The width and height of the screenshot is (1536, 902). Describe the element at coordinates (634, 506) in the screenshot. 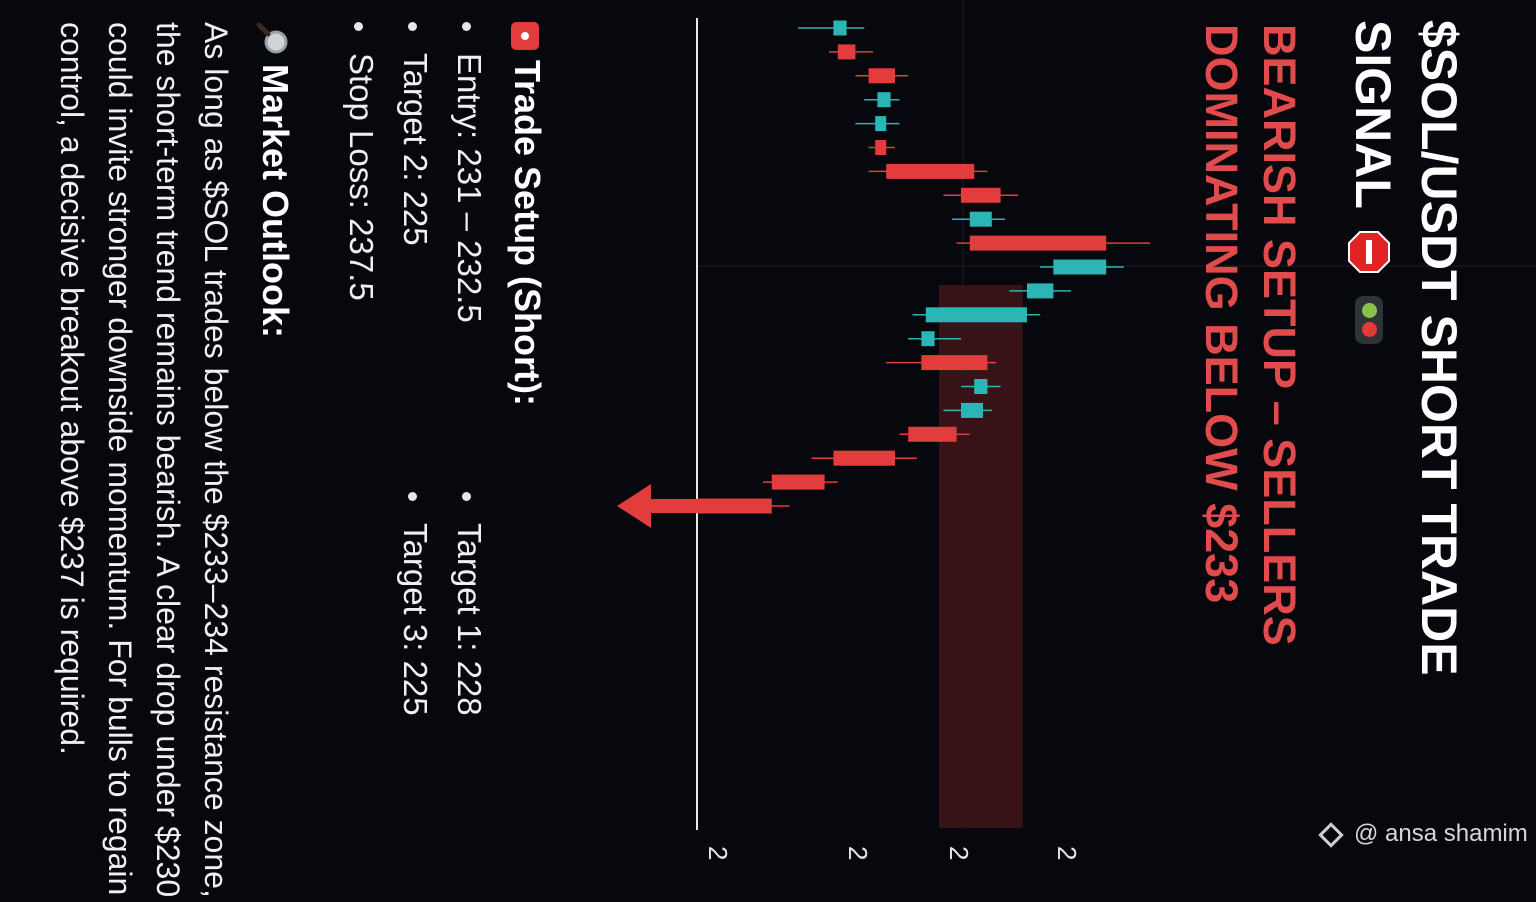

I see `down-arrow-icon` at that location.